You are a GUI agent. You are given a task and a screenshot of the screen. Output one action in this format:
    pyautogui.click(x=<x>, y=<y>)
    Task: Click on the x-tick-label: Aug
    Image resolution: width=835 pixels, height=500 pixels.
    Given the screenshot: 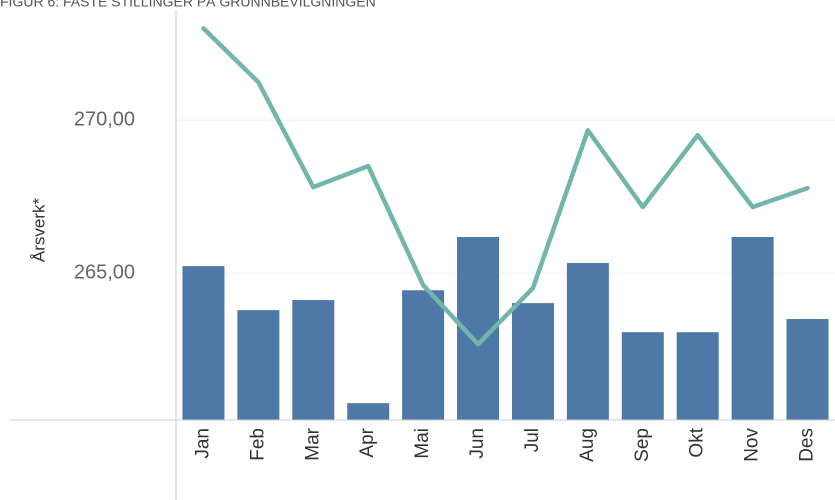 What is the action you would take?
    pyautogui.click(x=587, y=445)
    